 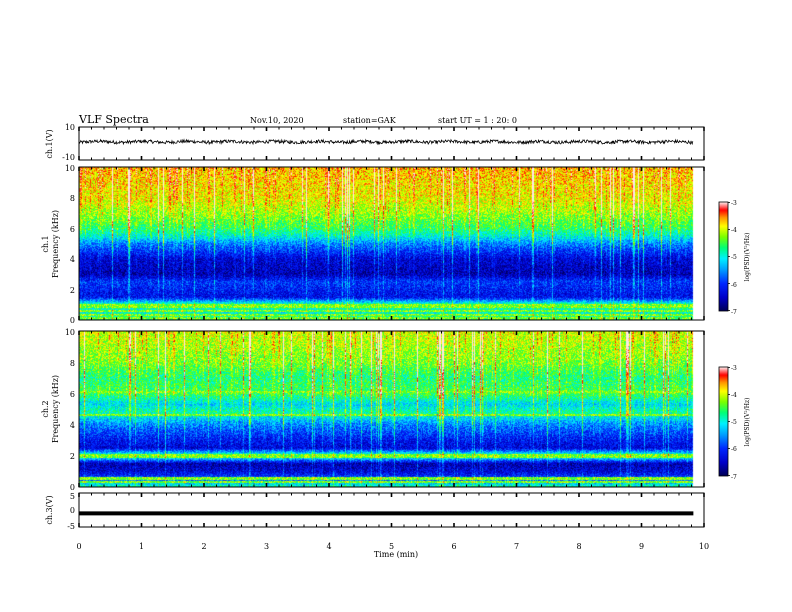 What do you see at coordinates (723, 256) in the screenshot?
I see `ch1-colorbar-gradient` at bounding box center [723, 256].